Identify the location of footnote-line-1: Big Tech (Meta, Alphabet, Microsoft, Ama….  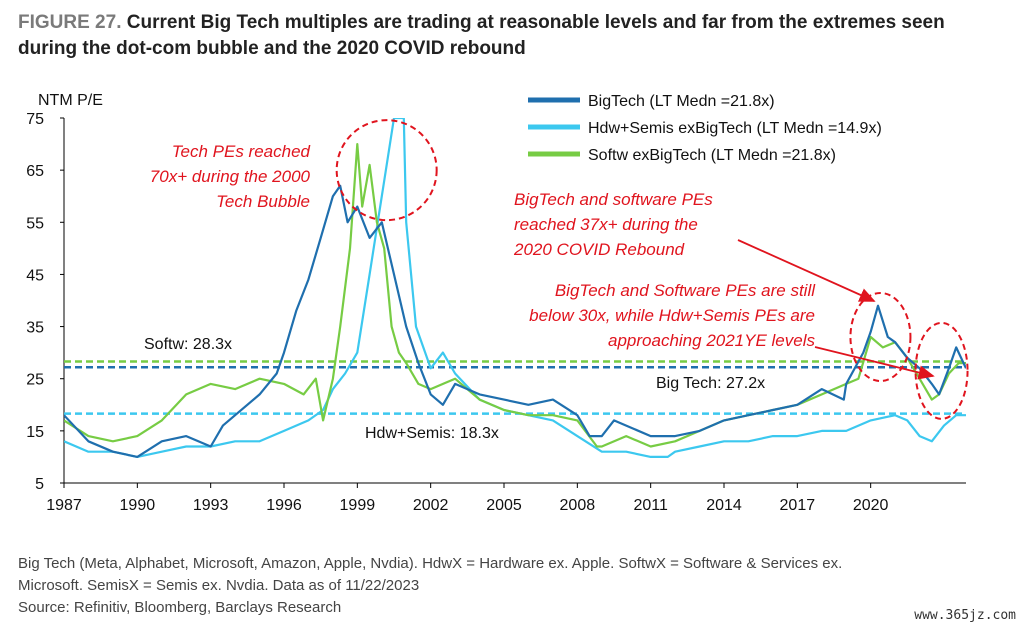
(430, 563).